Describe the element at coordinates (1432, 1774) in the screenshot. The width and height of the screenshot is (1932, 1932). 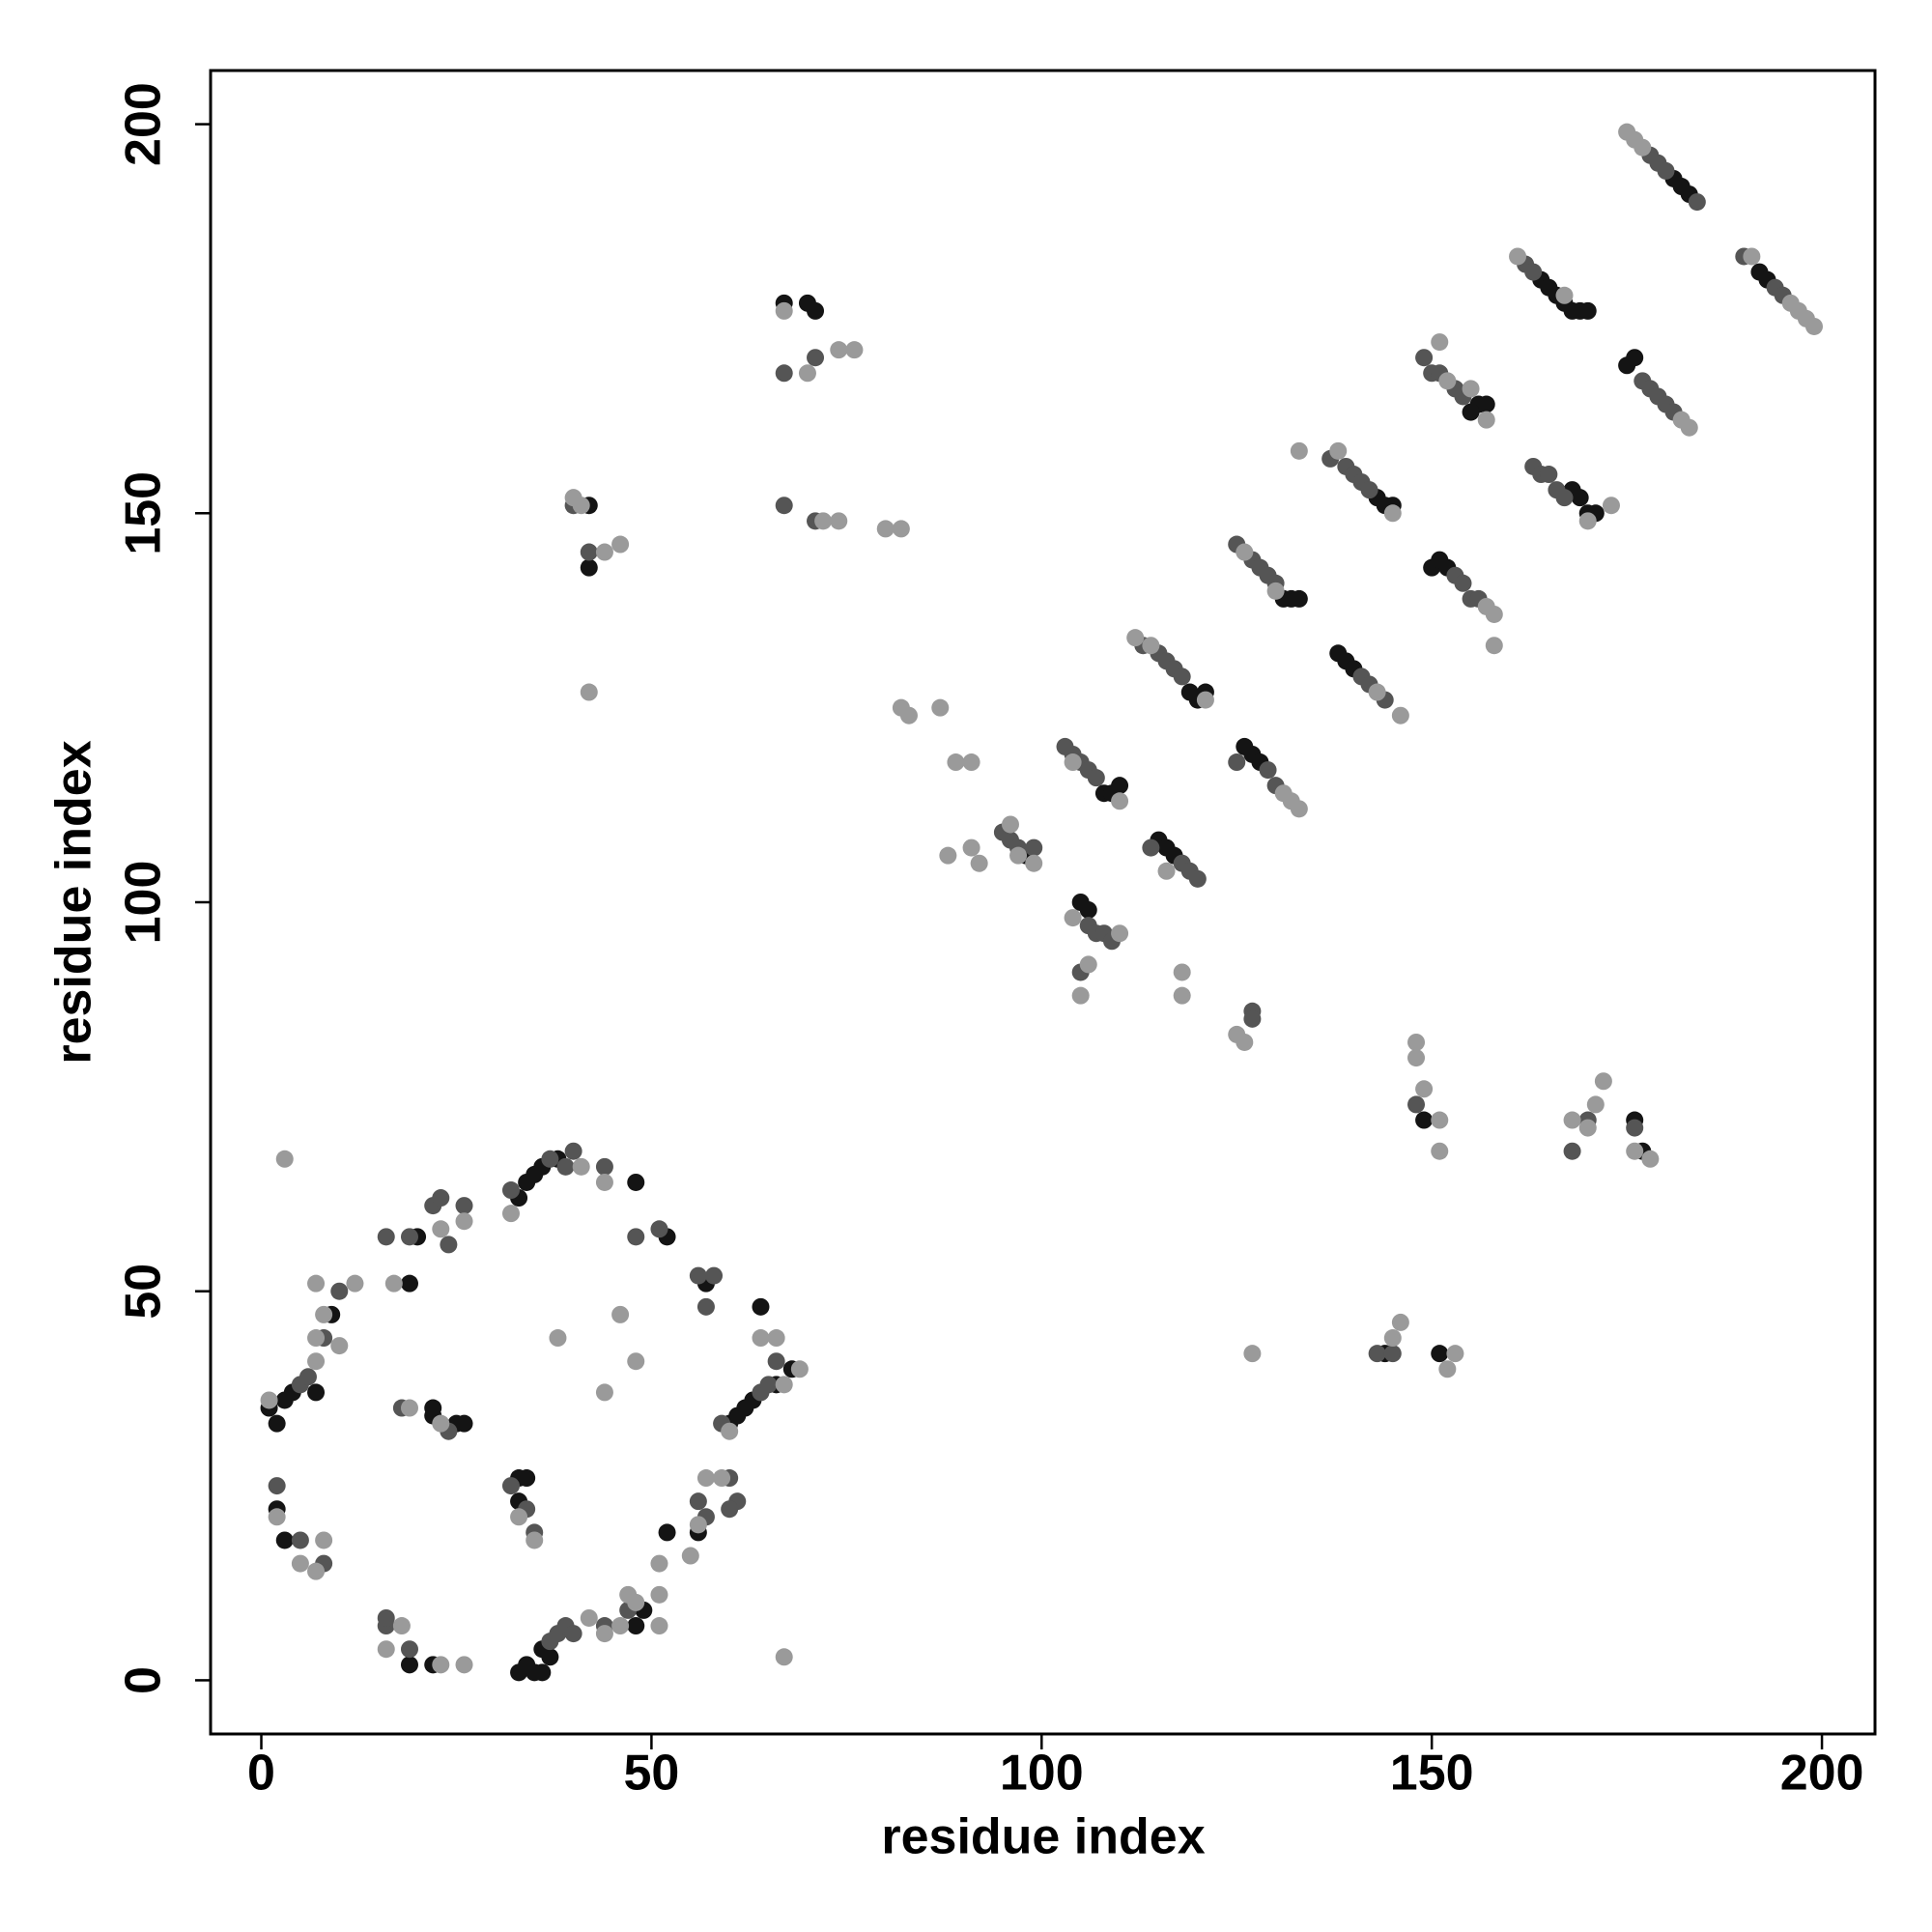
I see `x-tick-label: 150` at that location.